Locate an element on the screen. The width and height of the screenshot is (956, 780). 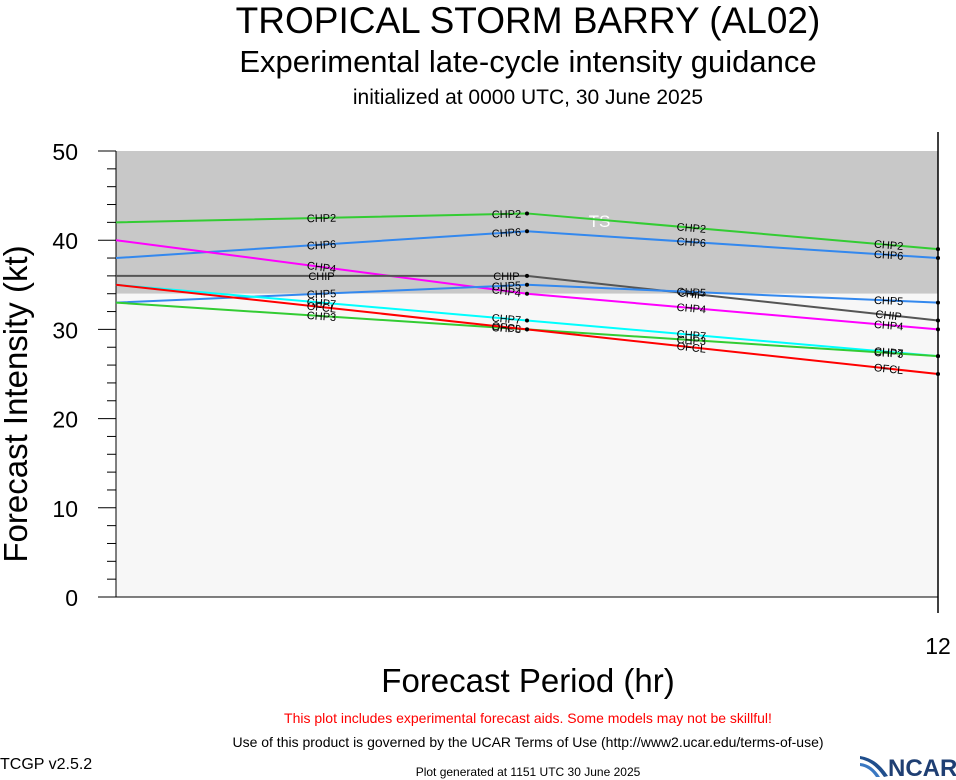
series-label-chip-0: CHIP is located at coordinates (321, 277).